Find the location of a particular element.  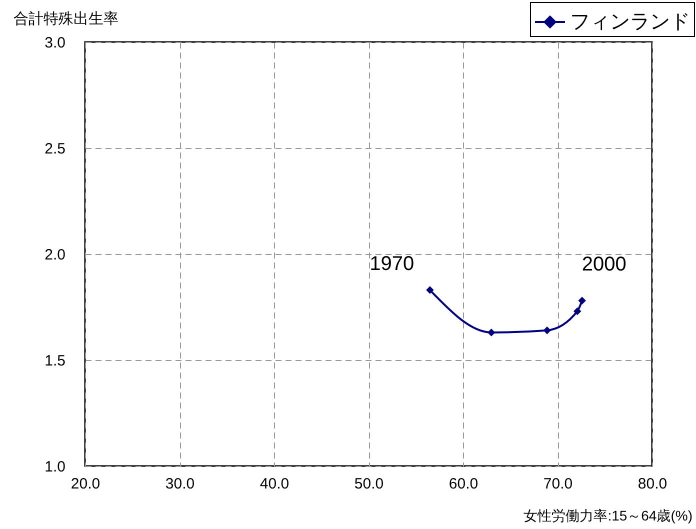

y-tick-label: 1.5 is located at coordinates (55, 361).